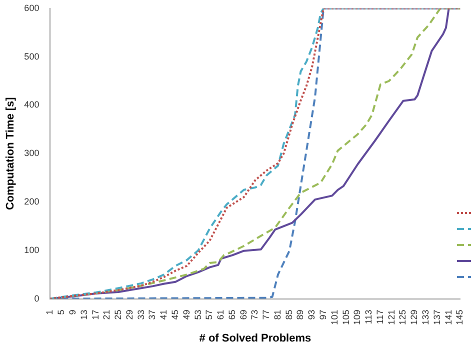  Describe the element at coordinates (32, 153) in the screenshot. I see `y-tick-label: 300` at that location.